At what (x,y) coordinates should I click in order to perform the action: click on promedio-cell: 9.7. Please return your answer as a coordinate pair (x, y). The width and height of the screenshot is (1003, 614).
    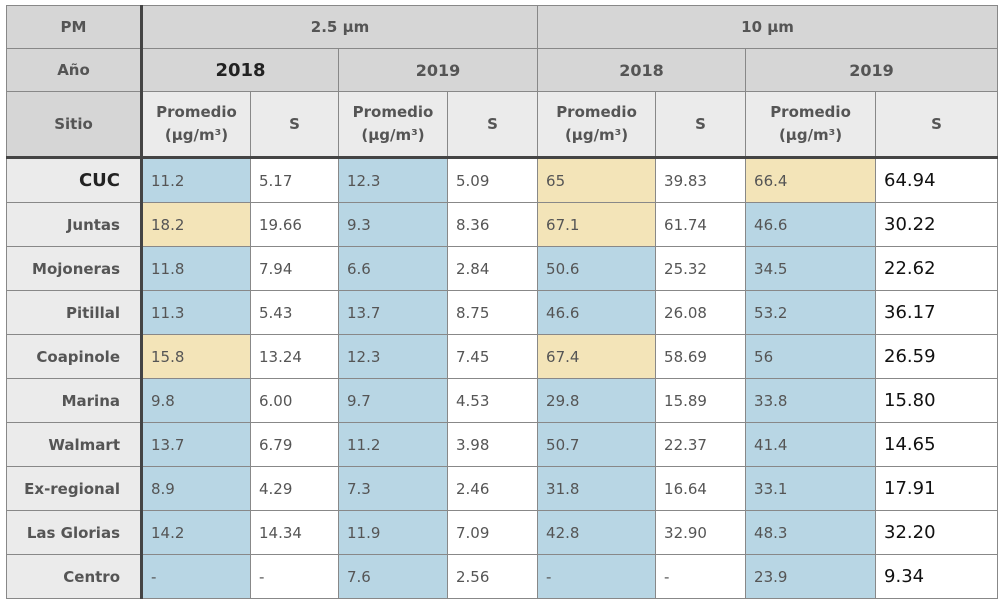
    Looking at the image, I should click on (393, 400).